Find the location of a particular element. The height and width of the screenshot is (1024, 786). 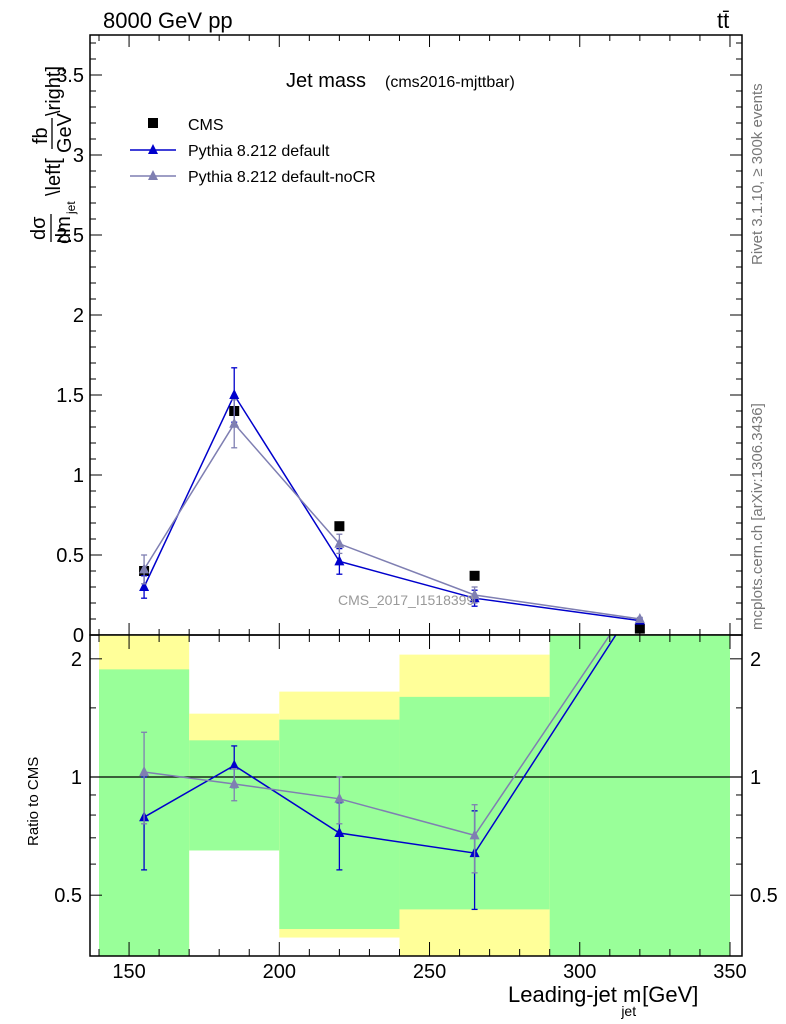

process-label: tt̄ is located at coordinates (723, 20).